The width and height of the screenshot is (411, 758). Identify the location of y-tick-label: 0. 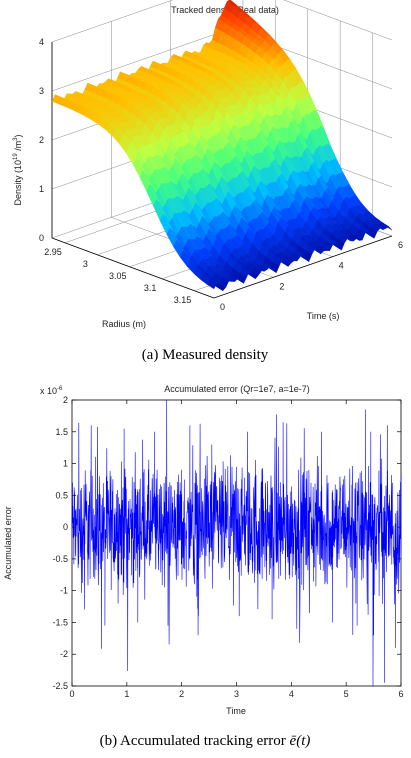
(65, 527).